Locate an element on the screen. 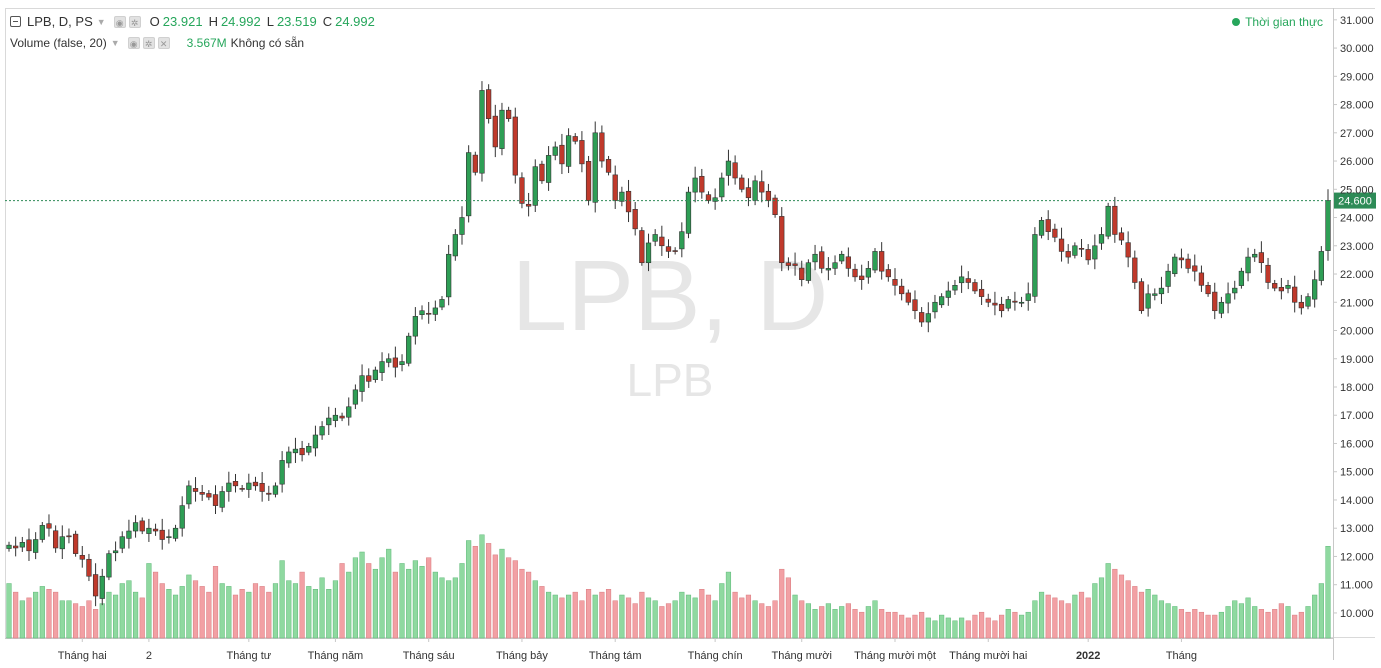 The image size is (1381, 668). volume-note: Không có sẵn is located at coordinates (267, 43).